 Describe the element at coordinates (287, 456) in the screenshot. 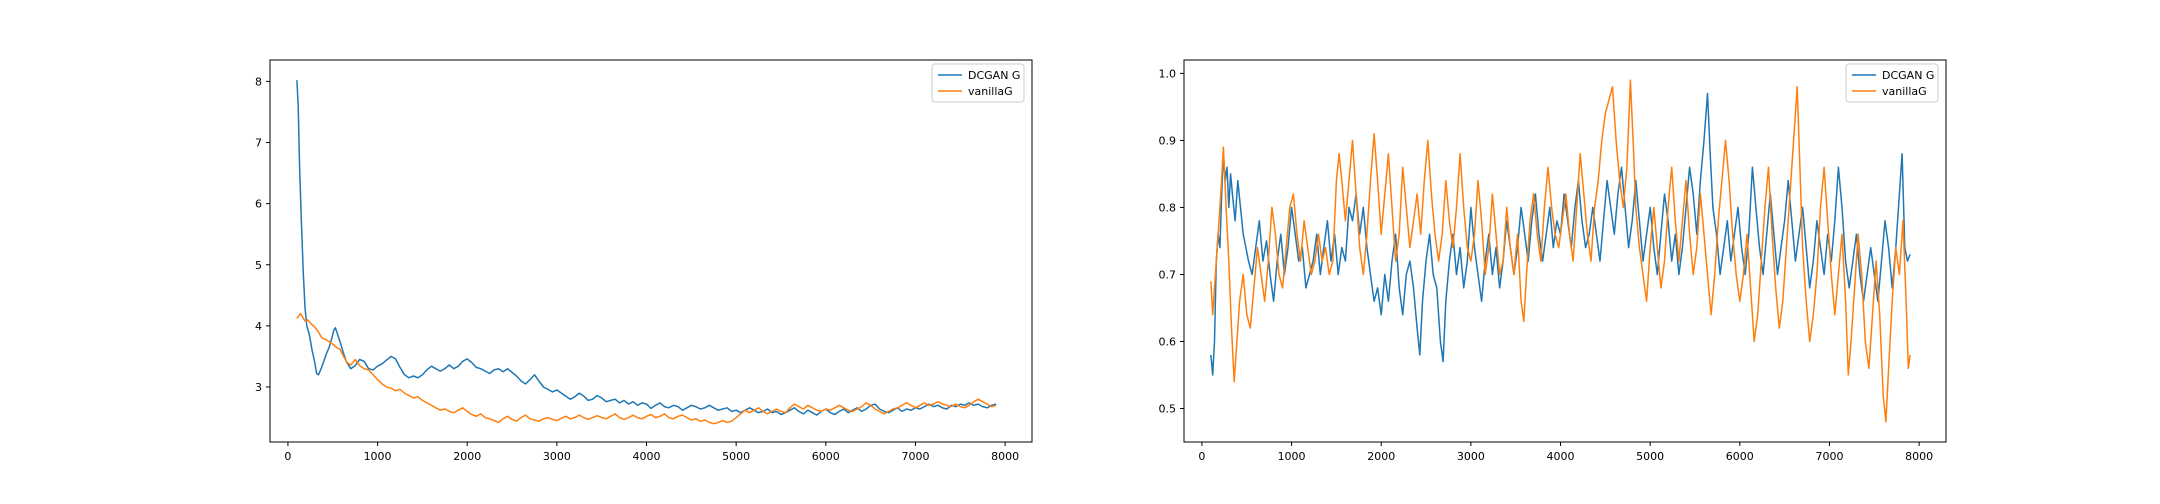

I see `left-x-tick-label: 0` at that location.